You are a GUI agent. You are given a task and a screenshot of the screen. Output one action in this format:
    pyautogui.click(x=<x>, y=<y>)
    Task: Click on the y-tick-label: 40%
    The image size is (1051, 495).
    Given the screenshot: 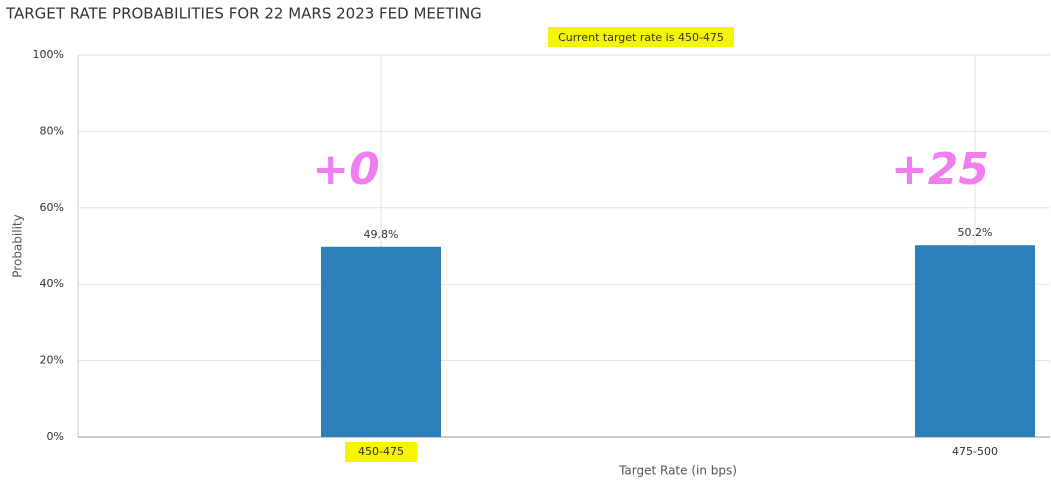 What is the action you would take?
    pyautogui.click(x=52, y=283)
    